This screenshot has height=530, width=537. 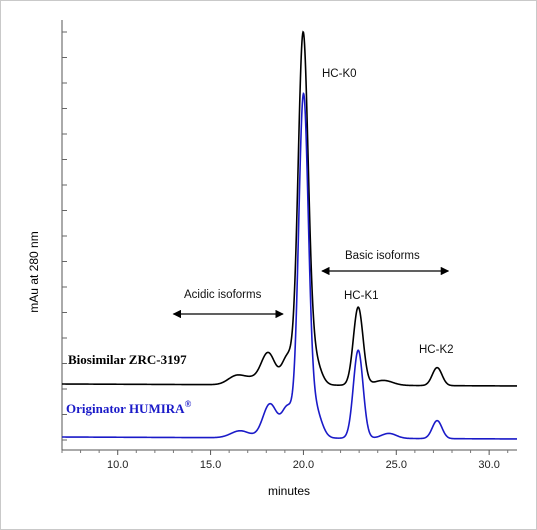 I want to click on x-tick-label: 15.0, so click(x=210, y=465).